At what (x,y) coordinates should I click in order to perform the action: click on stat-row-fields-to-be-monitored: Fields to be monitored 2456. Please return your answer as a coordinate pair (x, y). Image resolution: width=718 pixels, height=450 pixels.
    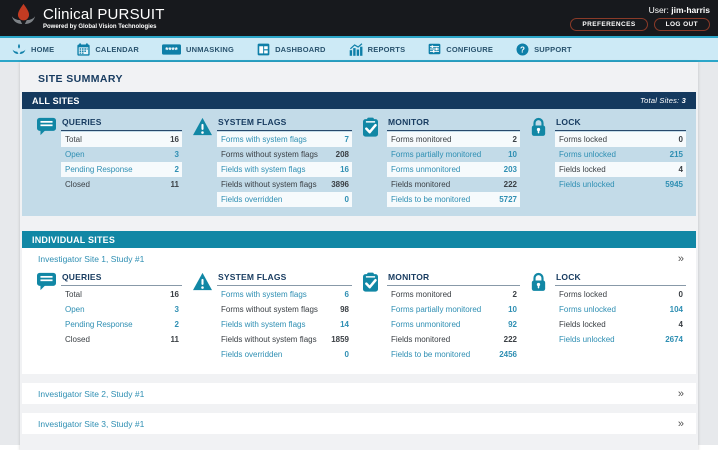
    Looking at the image, I should click on (453, 354).